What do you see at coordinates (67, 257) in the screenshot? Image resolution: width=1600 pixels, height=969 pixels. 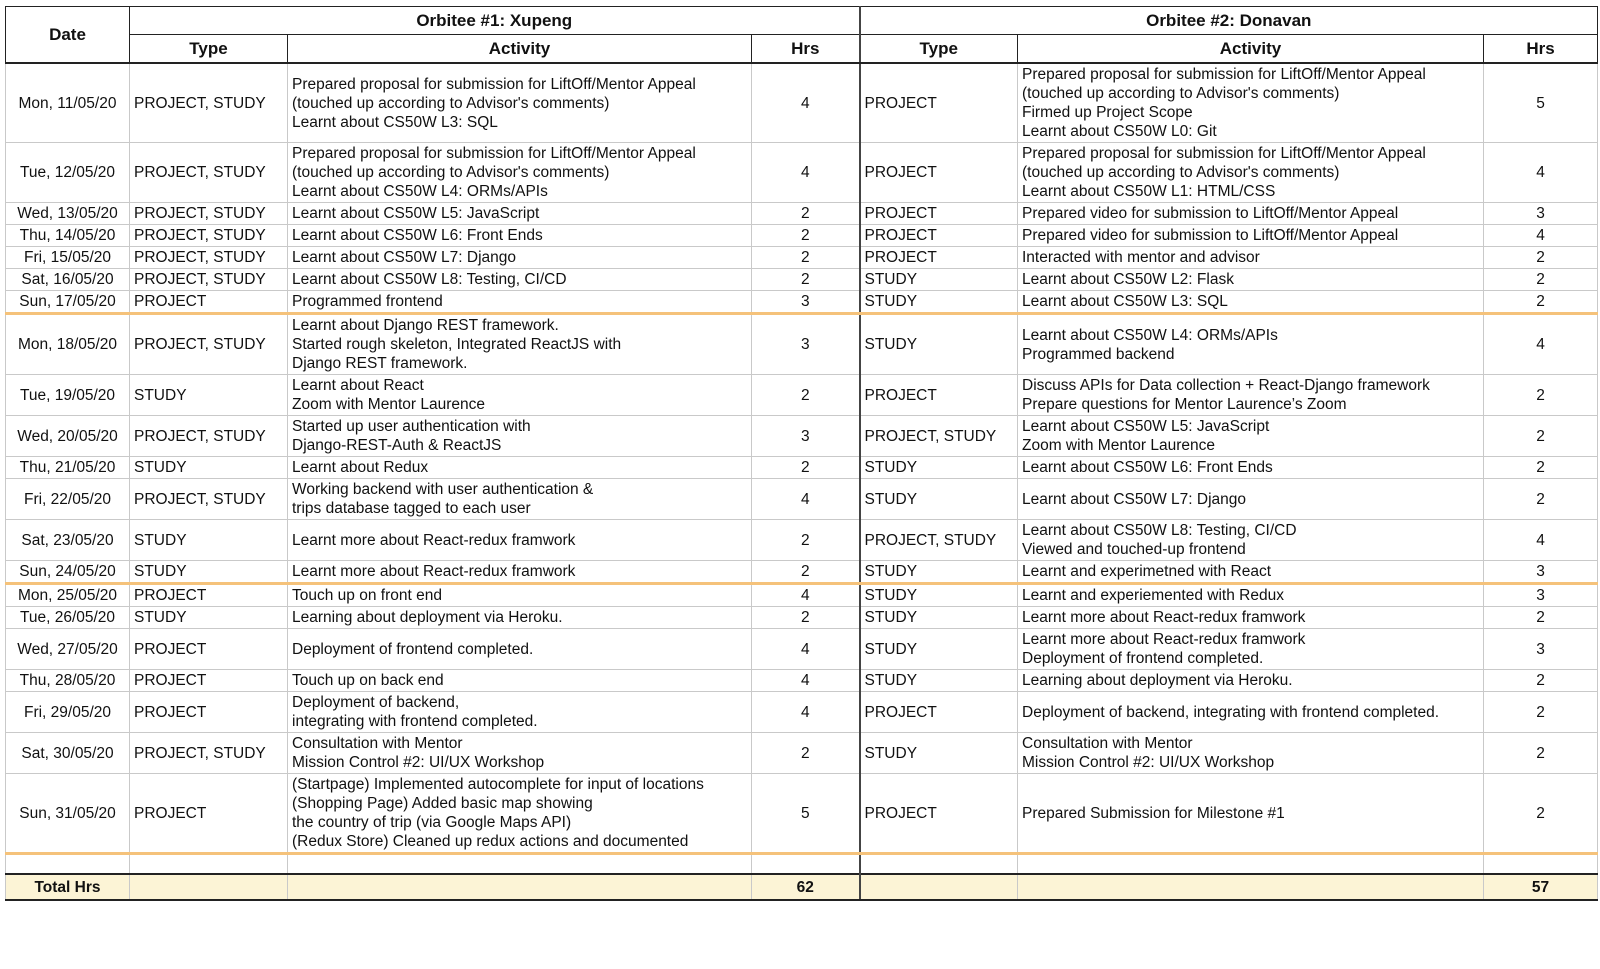 I see `date-cell: Fri, 15/05/20` at bounding box center [67, 257].